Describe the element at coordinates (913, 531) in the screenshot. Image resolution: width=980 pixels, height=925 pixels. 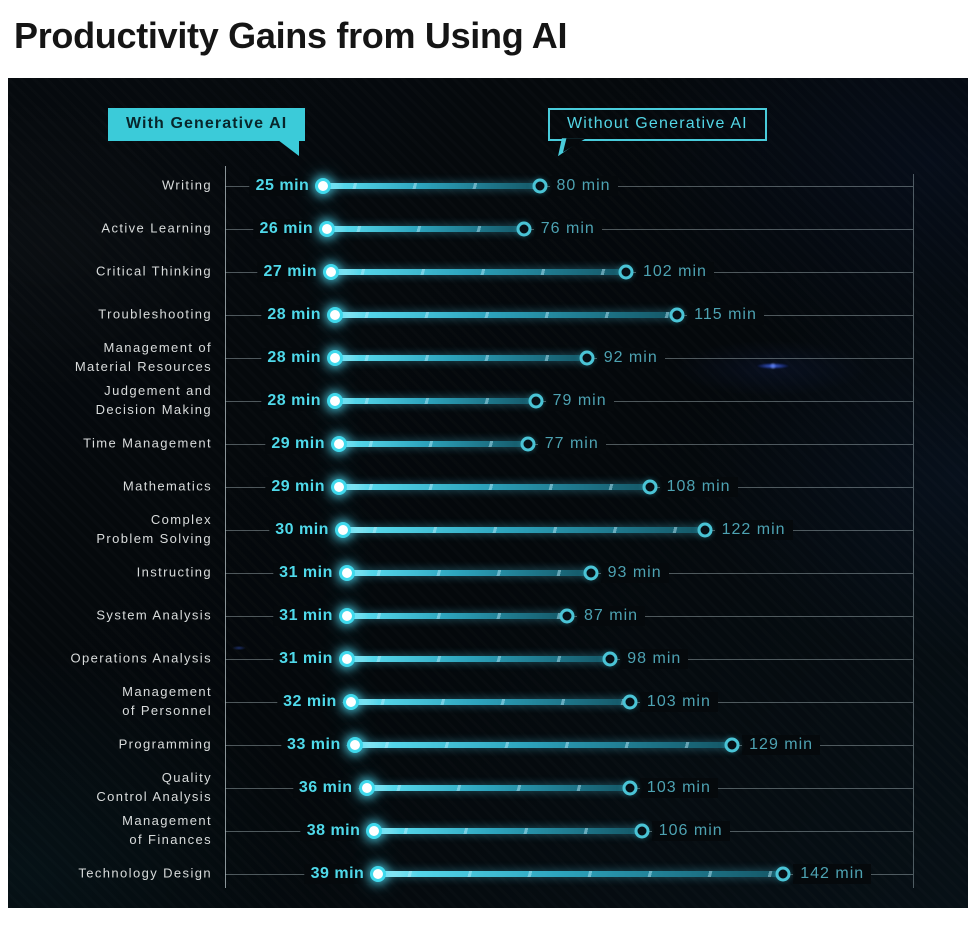
I see `right-axis-line` at that location.